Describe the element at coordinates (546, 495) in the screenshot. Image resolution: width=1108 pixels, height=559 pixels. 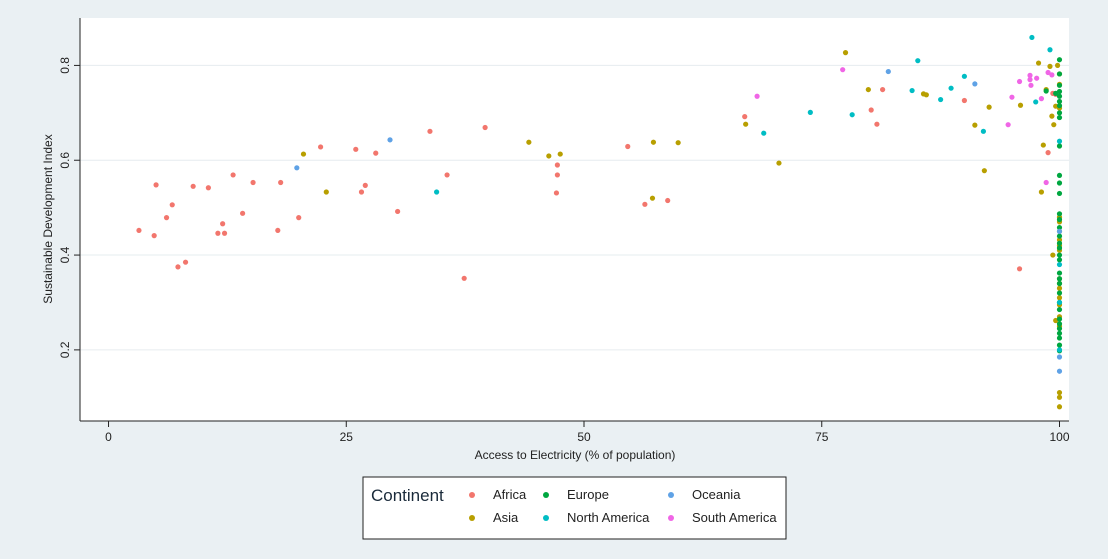
I see `legend-marker-europe` at that location.